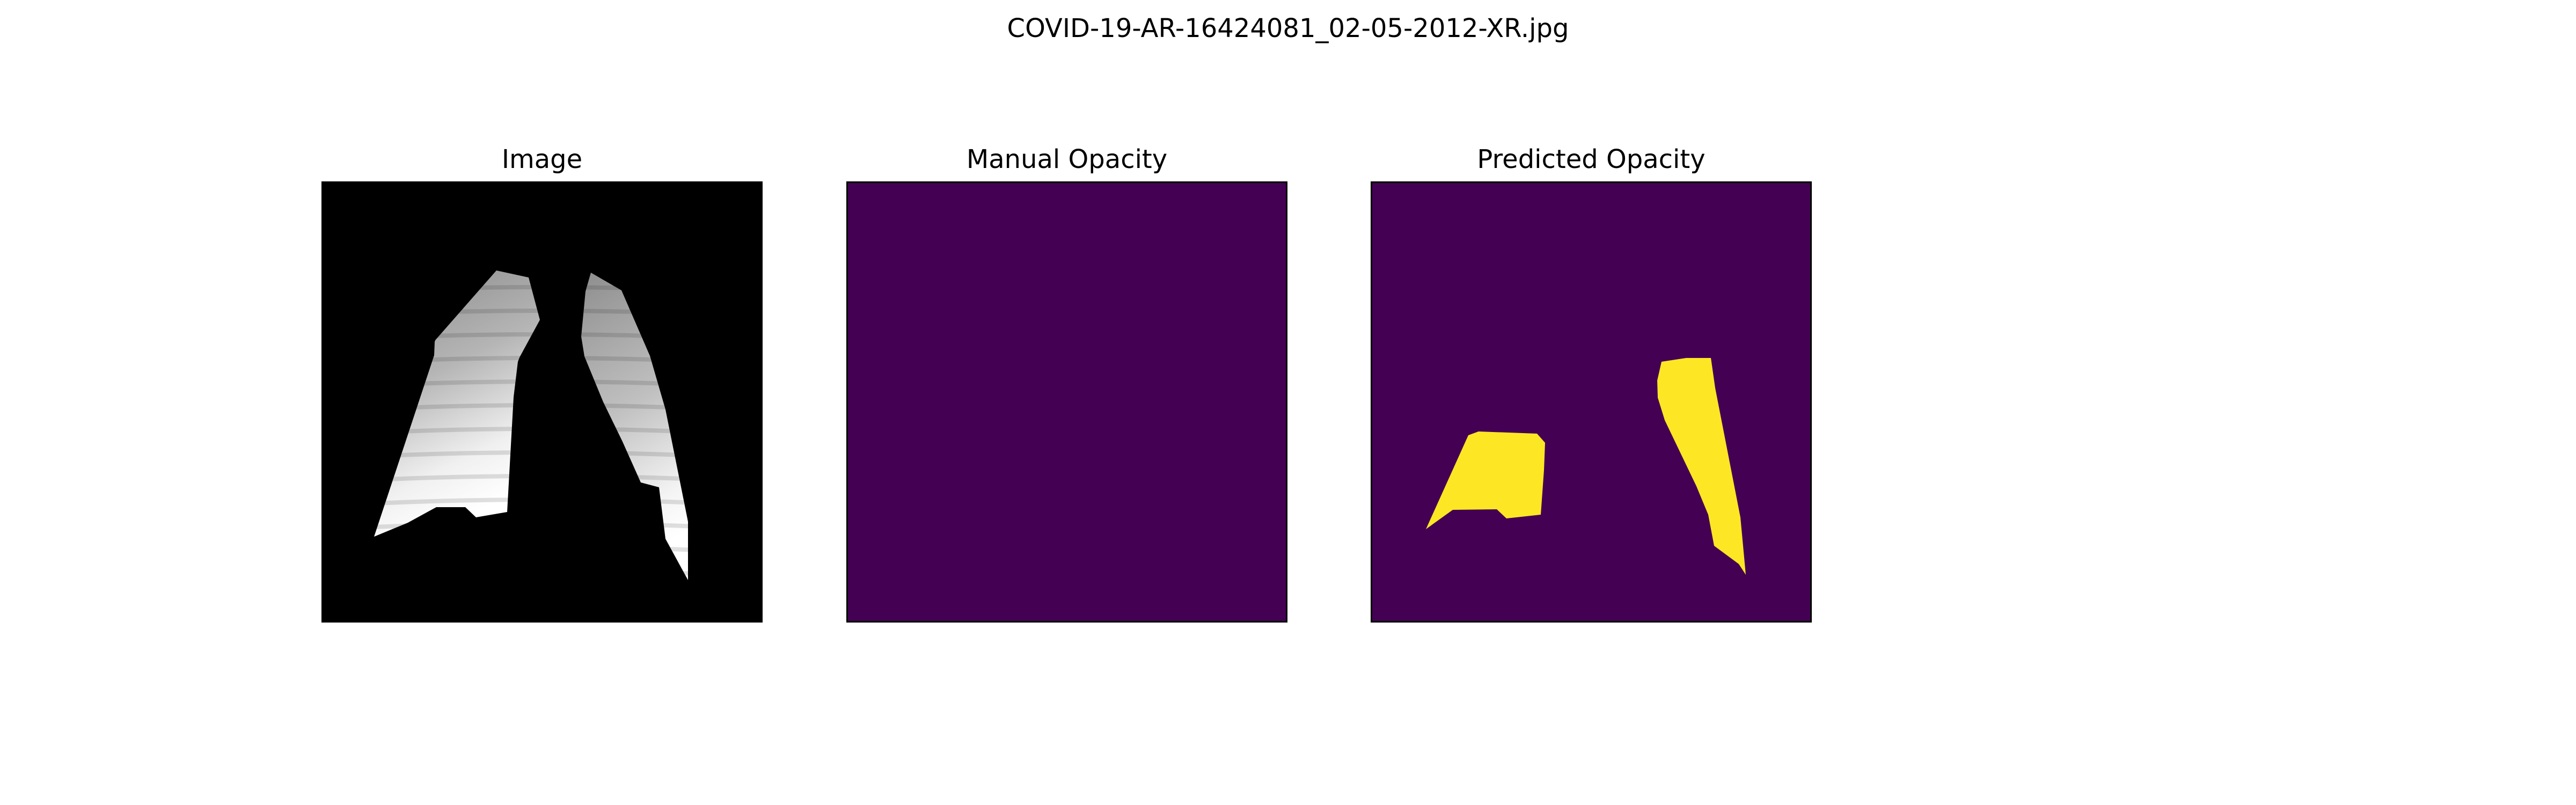 Image resolution: width=2576 pixels, height=805 pixels. What do you see at coordinates (1288, 28) in the screenshot?
I see `figure-title: COVID-19-AR-16424081_02-05-2012-XR.jpg` at bounding box center [1288, 28].